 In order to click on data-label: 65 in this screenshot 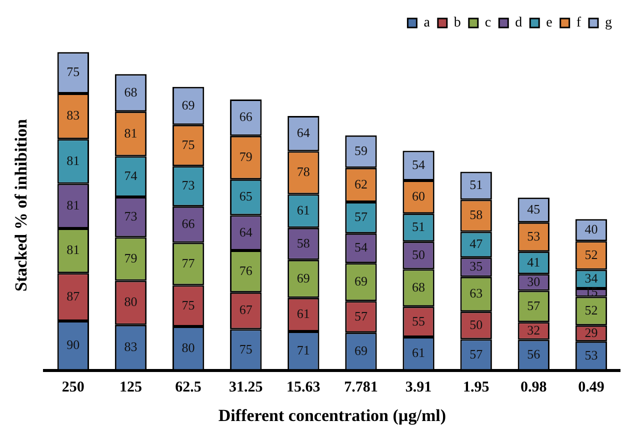, I will do `click(245, 196)`.